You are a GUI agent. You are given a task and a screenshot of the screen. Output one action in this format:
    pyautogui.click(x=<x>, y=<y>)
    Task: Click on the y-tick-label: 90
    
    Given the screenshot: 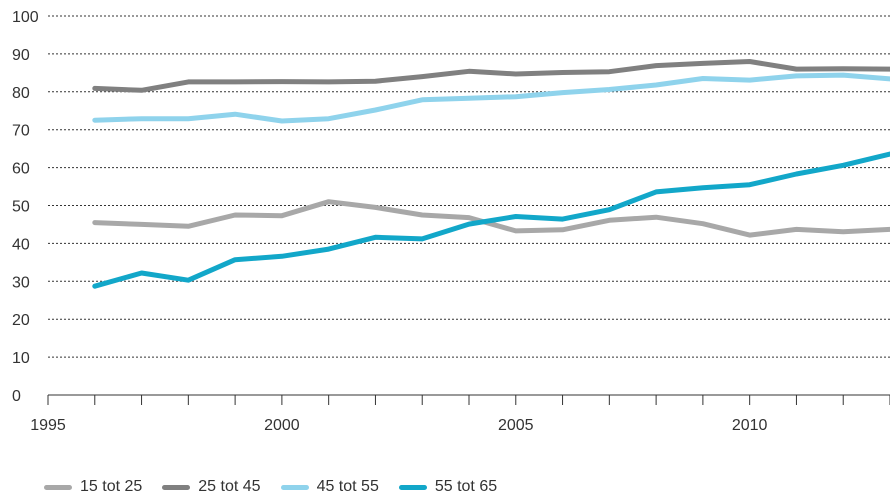 What is the action you would take?
    pyautogui.click(x=21, y=55)
    